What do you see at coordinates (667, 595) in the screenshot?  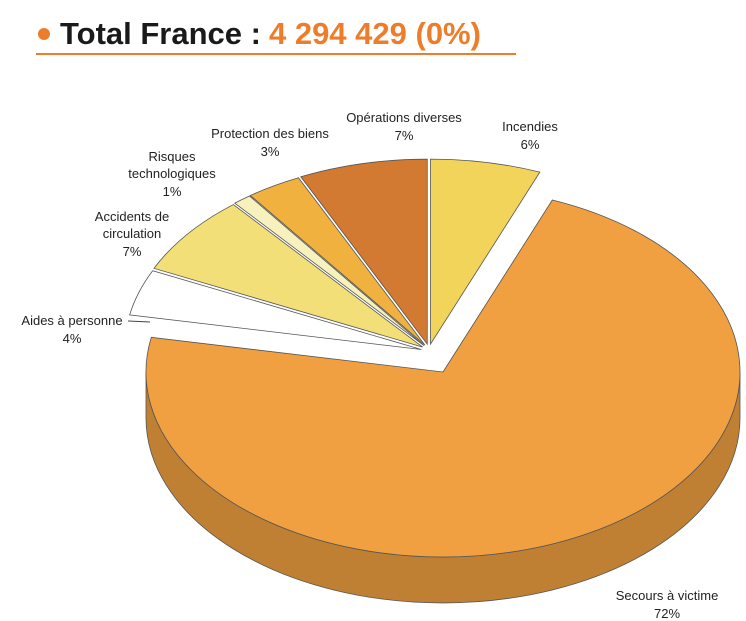 I see `slice-label: Secours à victime` at bounding box center [667, 595].